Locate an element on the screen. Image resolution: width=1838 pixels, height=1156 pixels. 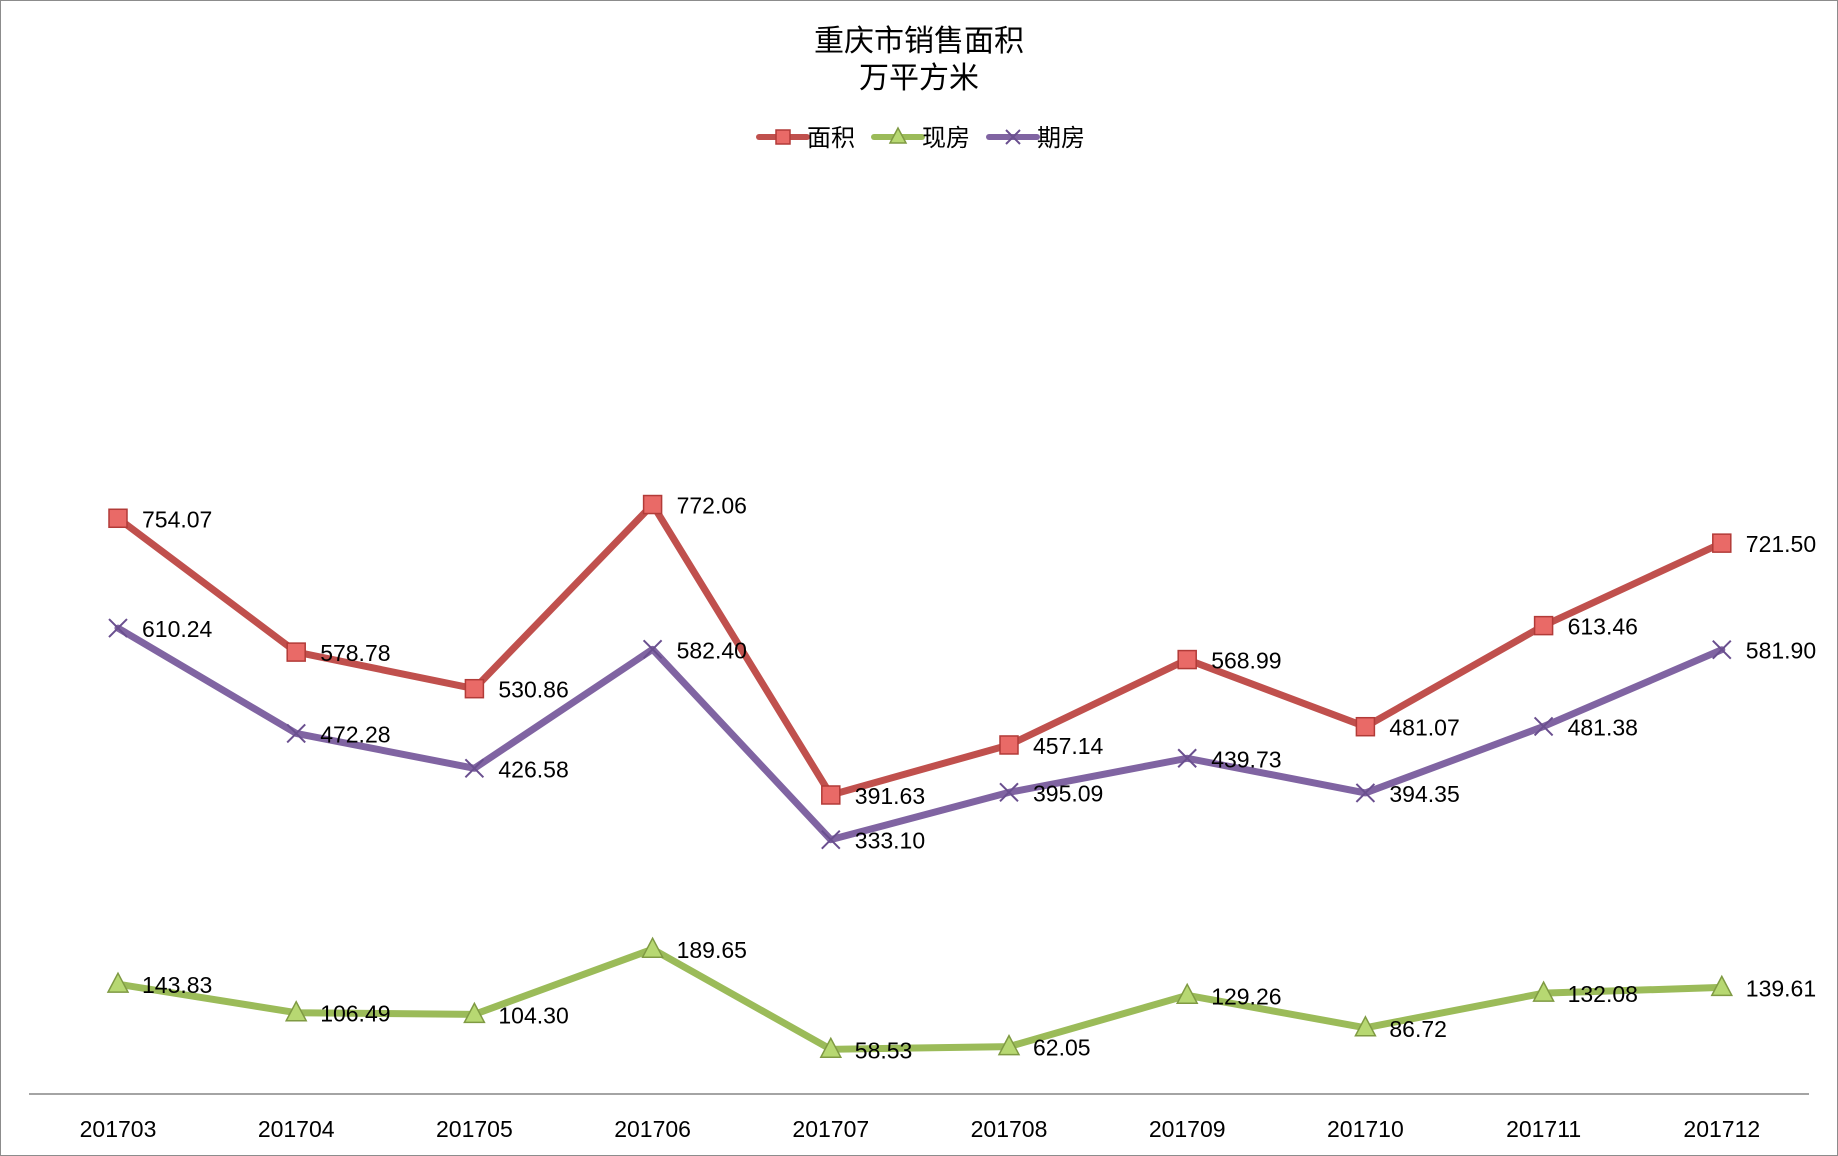
data-label-s3-201709: 439.73 is located at coordinates (1246, 759).